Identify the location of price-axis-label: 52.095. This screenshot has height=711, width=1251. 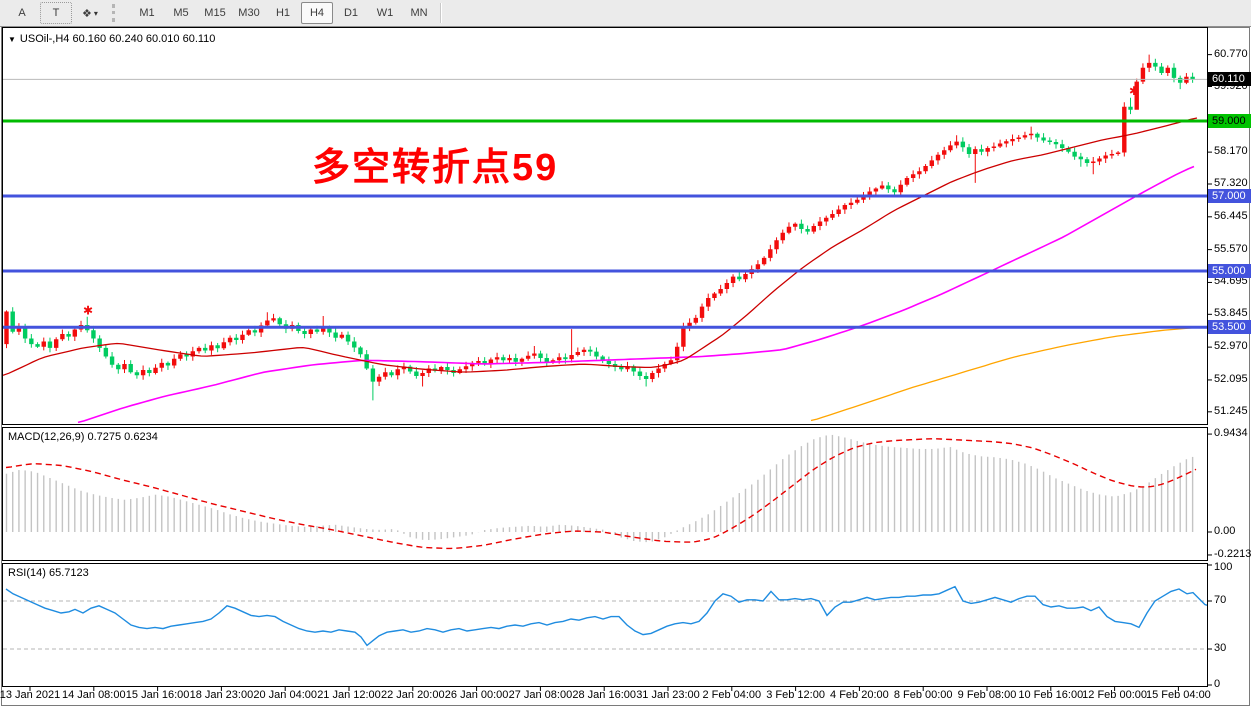
(1231, 378).